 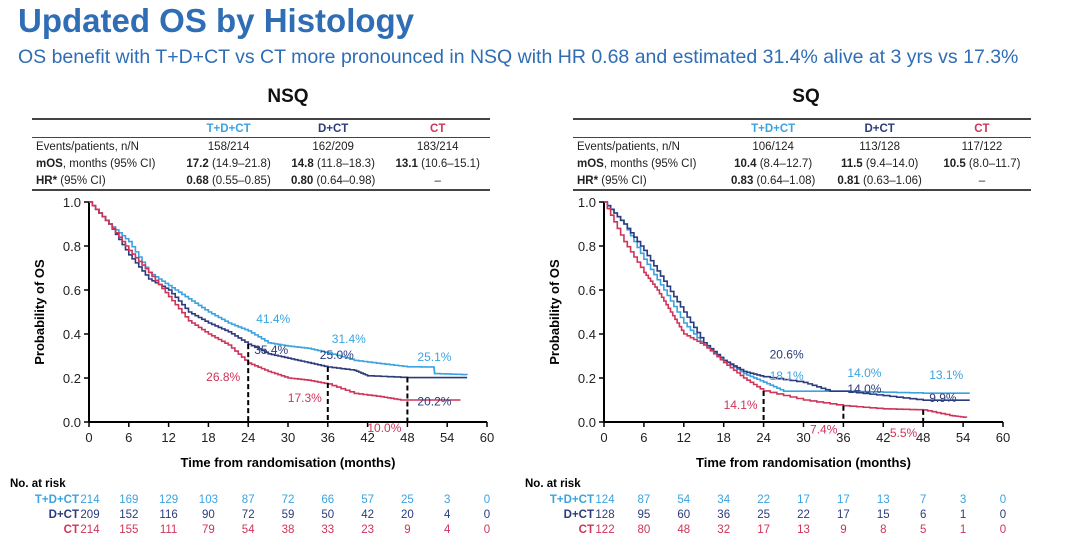 What do you see at coordinates (90, 530) in the screenshot?
I see `at-risk-value: 214` at bounding box center [90, 530].